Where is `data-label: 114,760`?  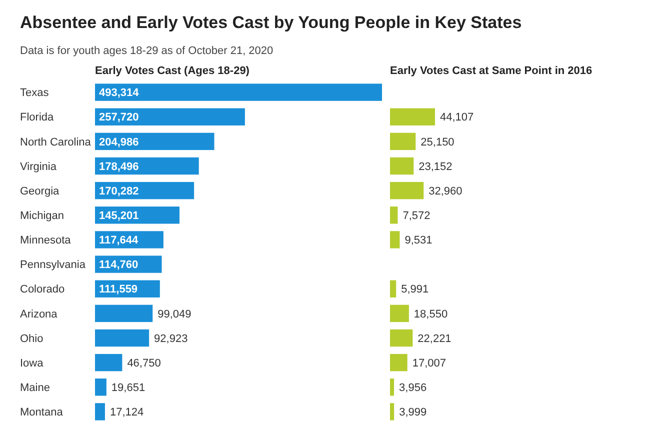 data-label: 114,760 is located at coordinates (118, 265).